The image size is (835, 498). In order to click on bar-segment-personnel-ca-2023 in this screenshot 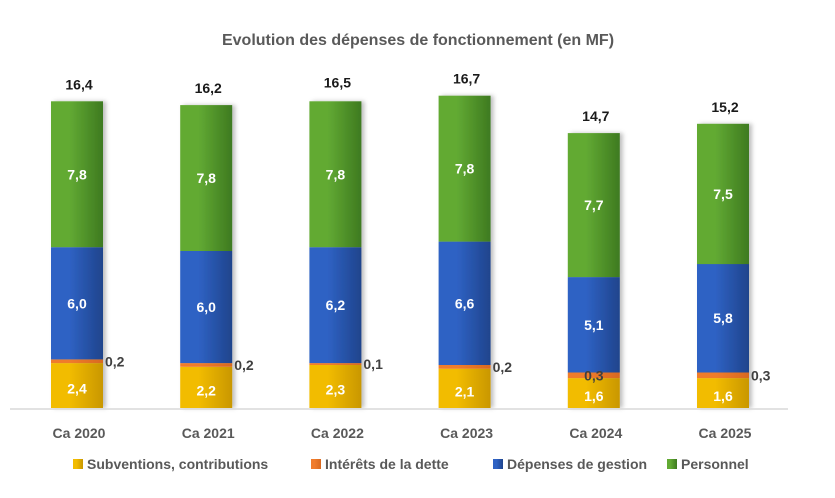, I will do `click(464, 168)`.